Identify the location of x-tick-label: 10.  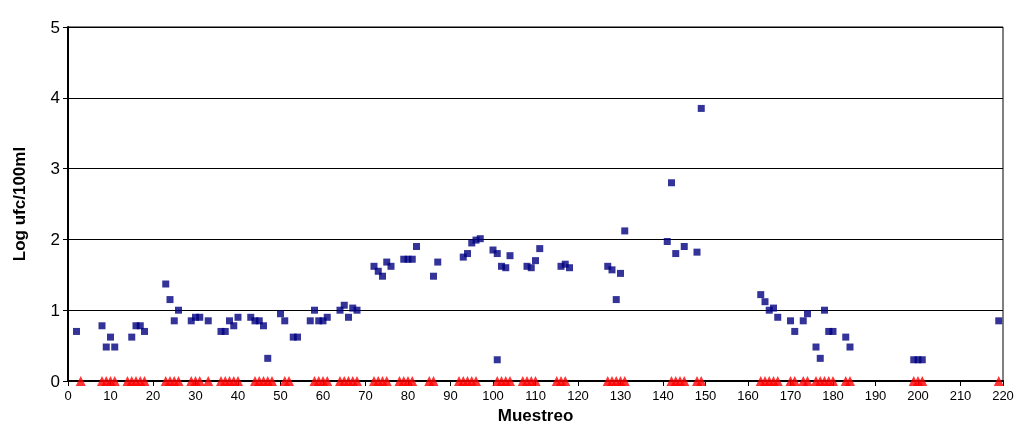
(110, 395).